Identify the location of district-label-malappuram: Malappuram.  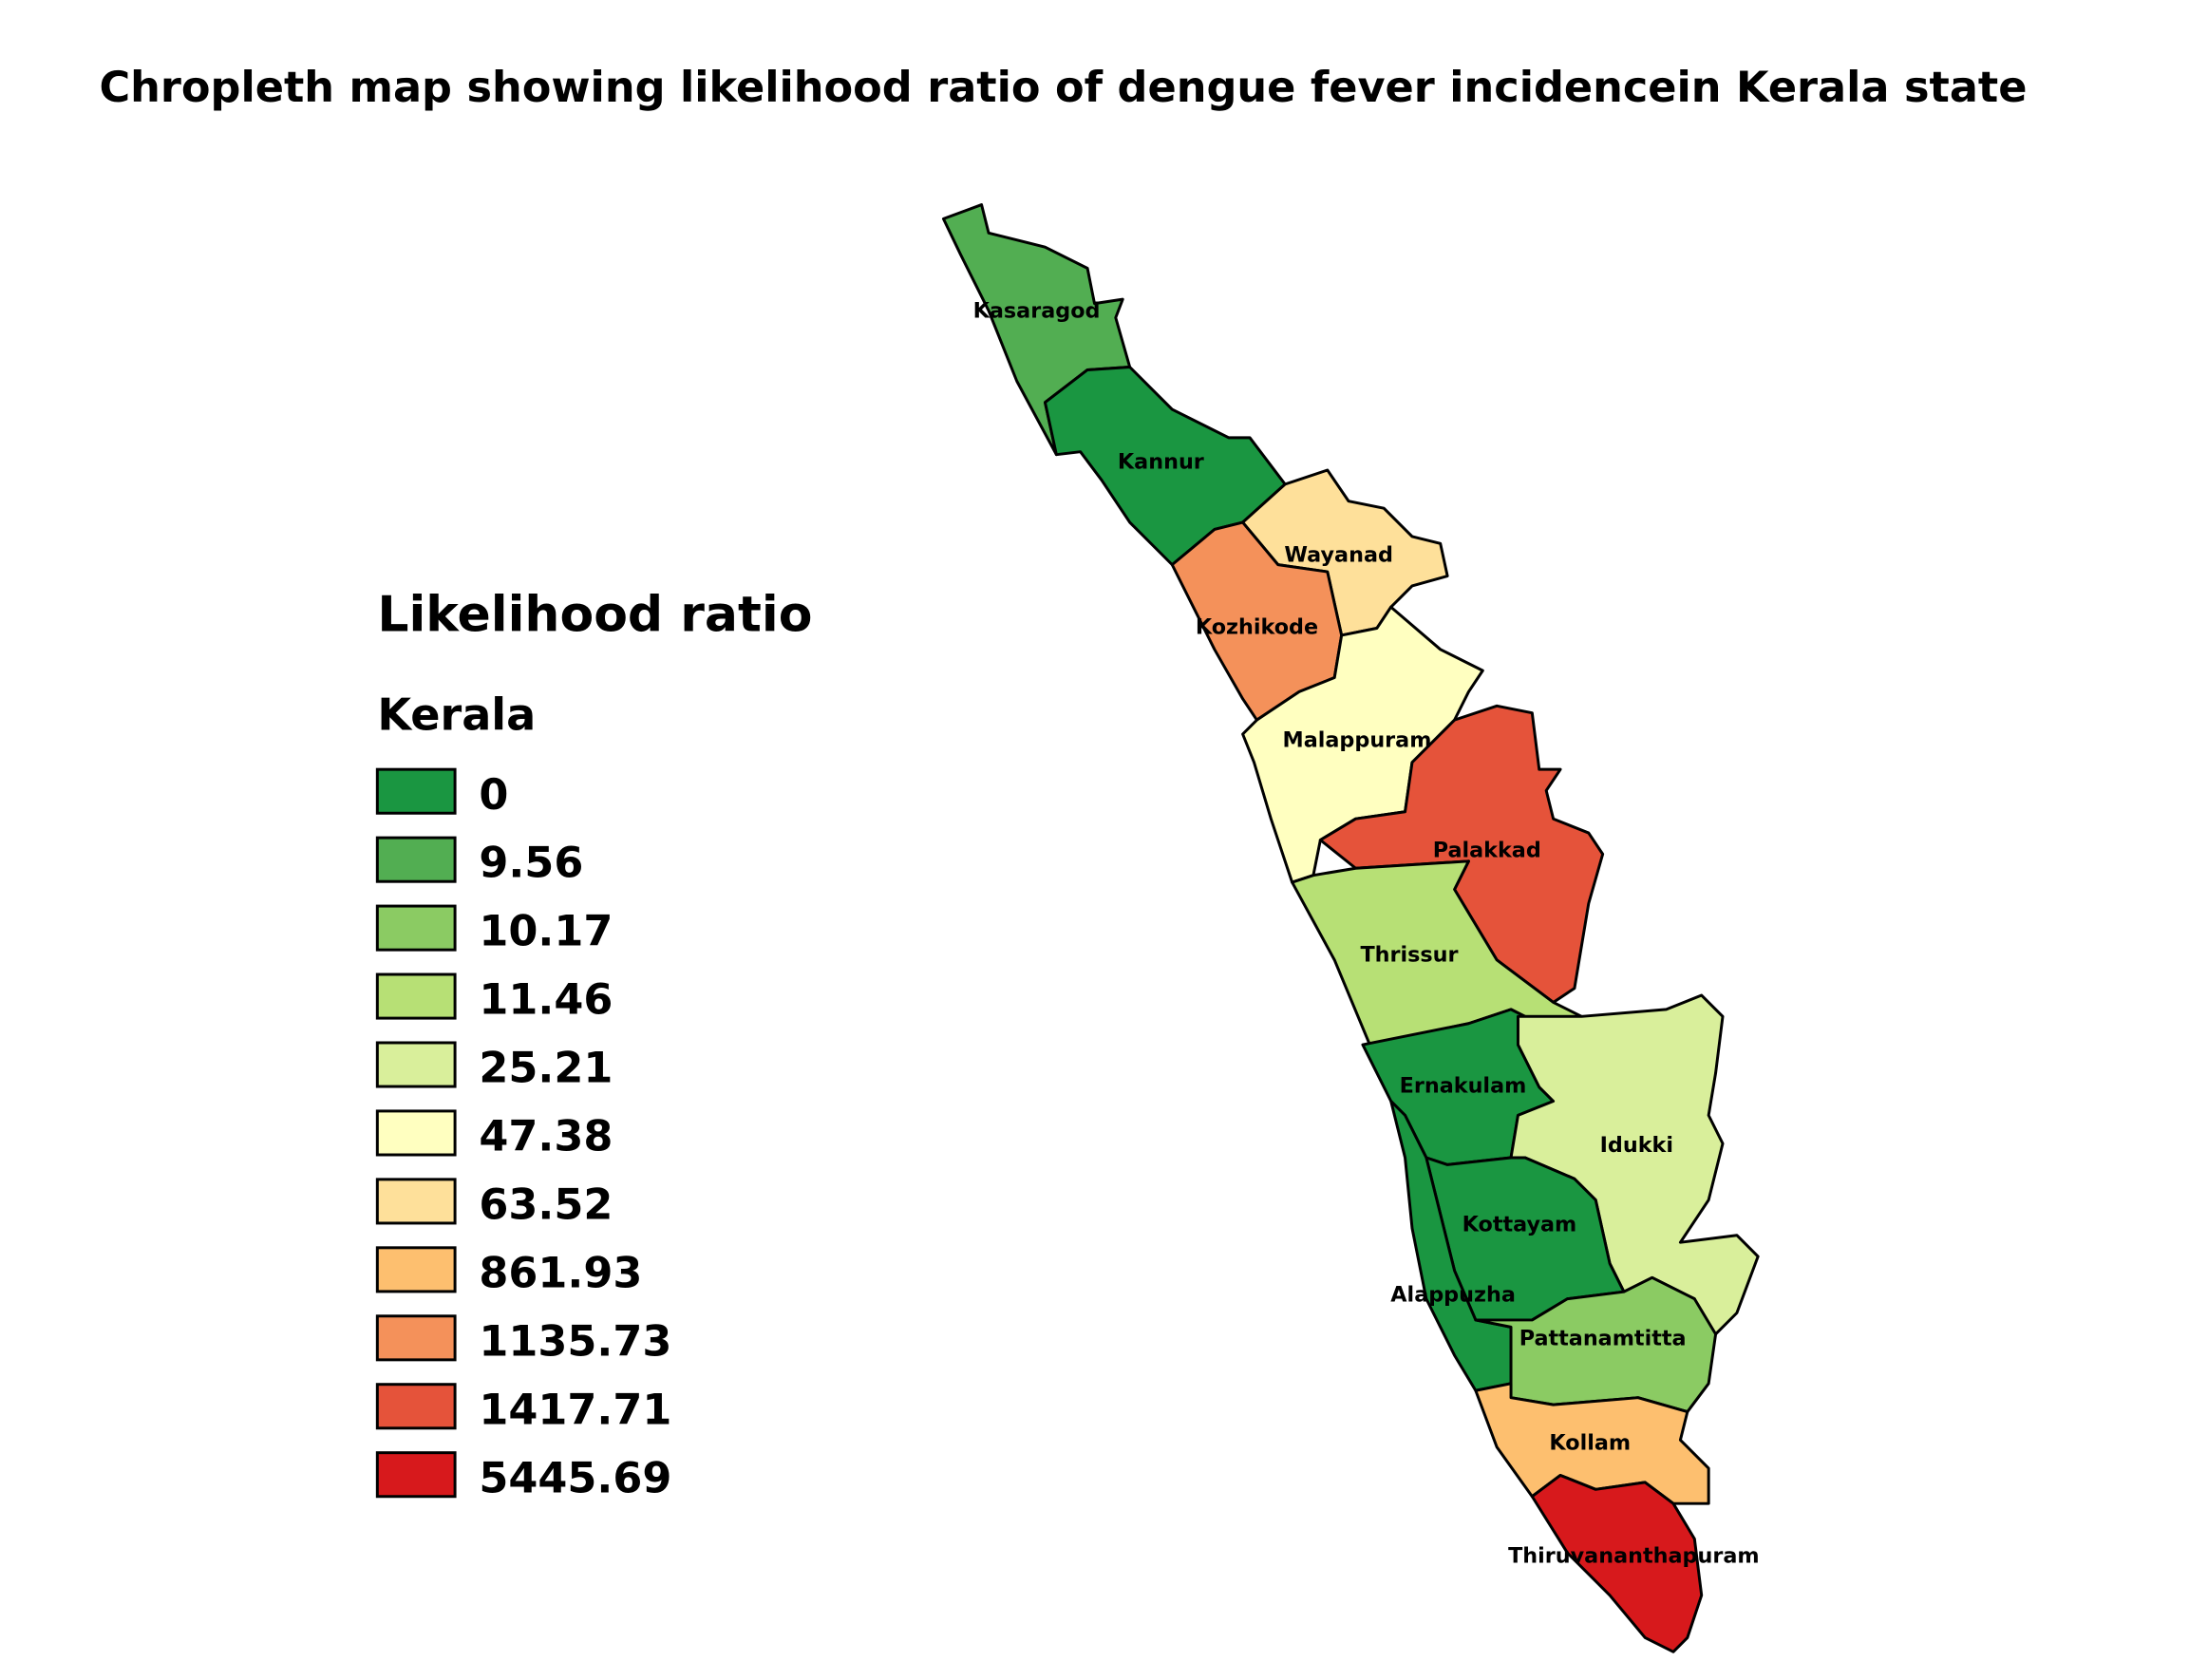
(1358, 739).